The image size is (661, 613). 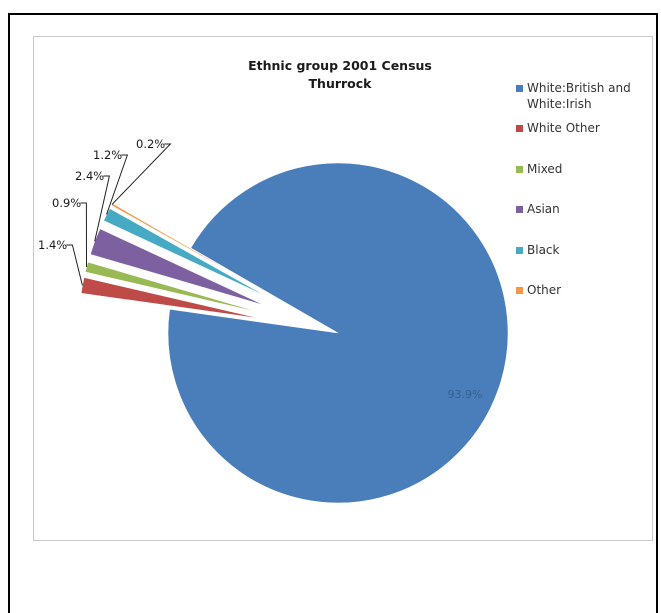 I want to click on chart-subtitle: Thurrock, so click(x=341, y=83).